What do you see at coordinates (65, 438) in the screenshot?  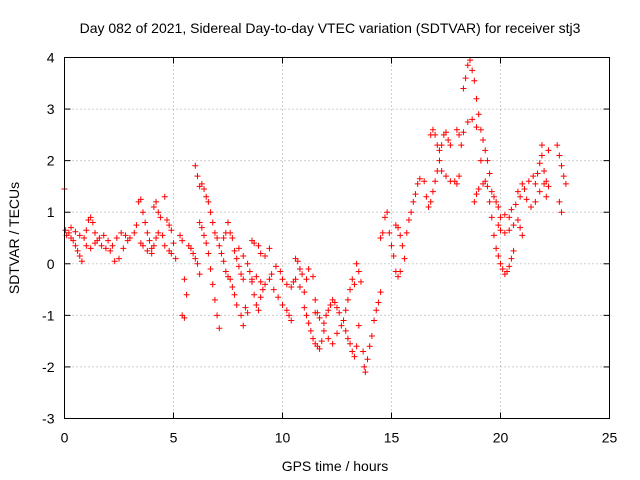 I see `x-tick-label: 0` at bounding box center [65, 438].